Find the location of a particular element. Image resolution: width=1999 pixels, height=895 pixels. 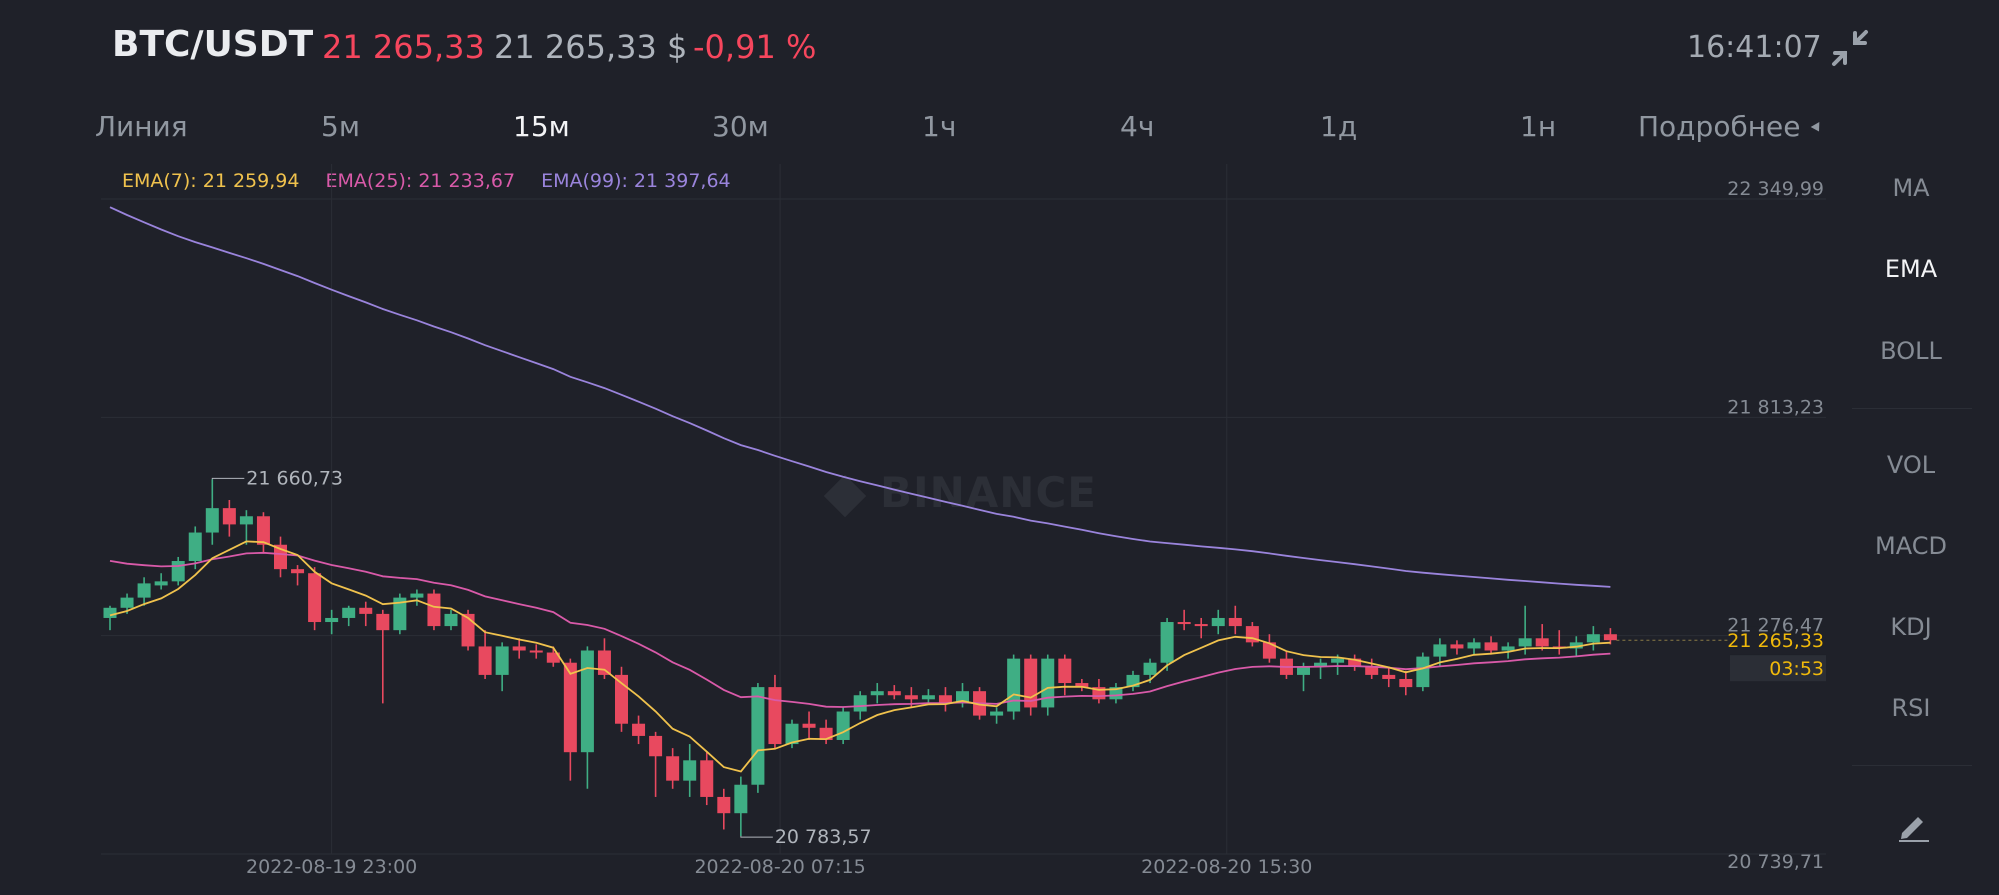

countdown-tag is located at coordinates (1778, 668).